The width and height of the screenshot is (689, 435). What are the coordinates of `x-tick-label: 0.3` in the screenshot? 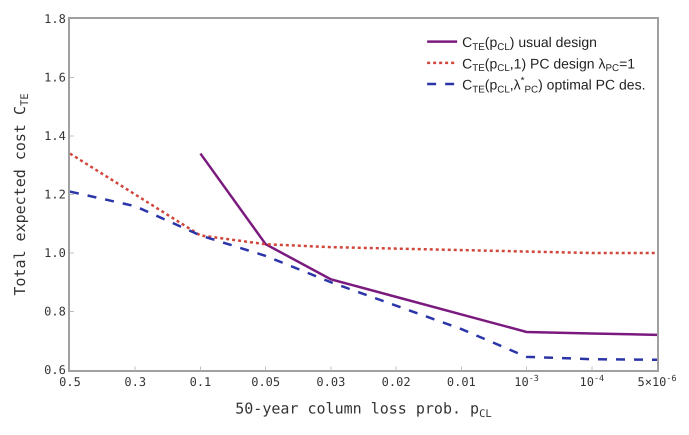 It's located at (135, 382).